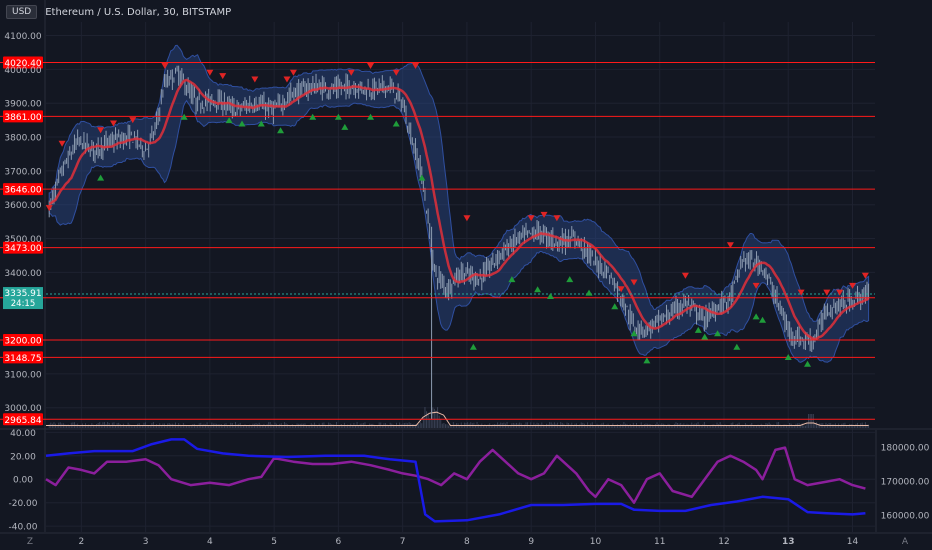  I want to click on oscillator-blue-line, so click(455, 480).